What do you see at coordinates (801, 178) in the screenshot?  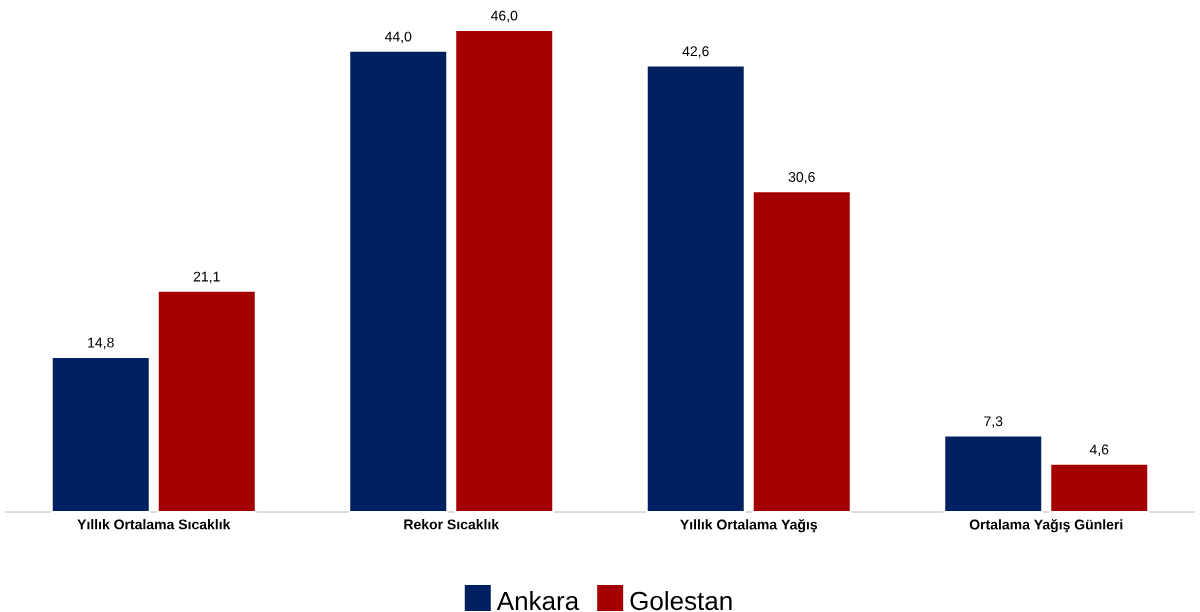 I see `data-label: 30,6` at bounding box center [801, 178].